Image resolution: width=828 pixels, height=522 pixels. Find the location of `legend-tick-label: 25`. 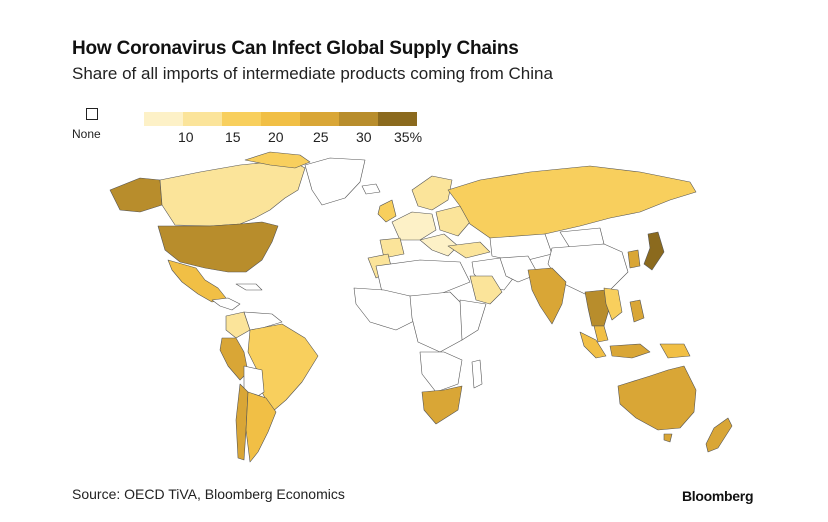

legend-tick-label: 25 is located at coordinates (321, 137).